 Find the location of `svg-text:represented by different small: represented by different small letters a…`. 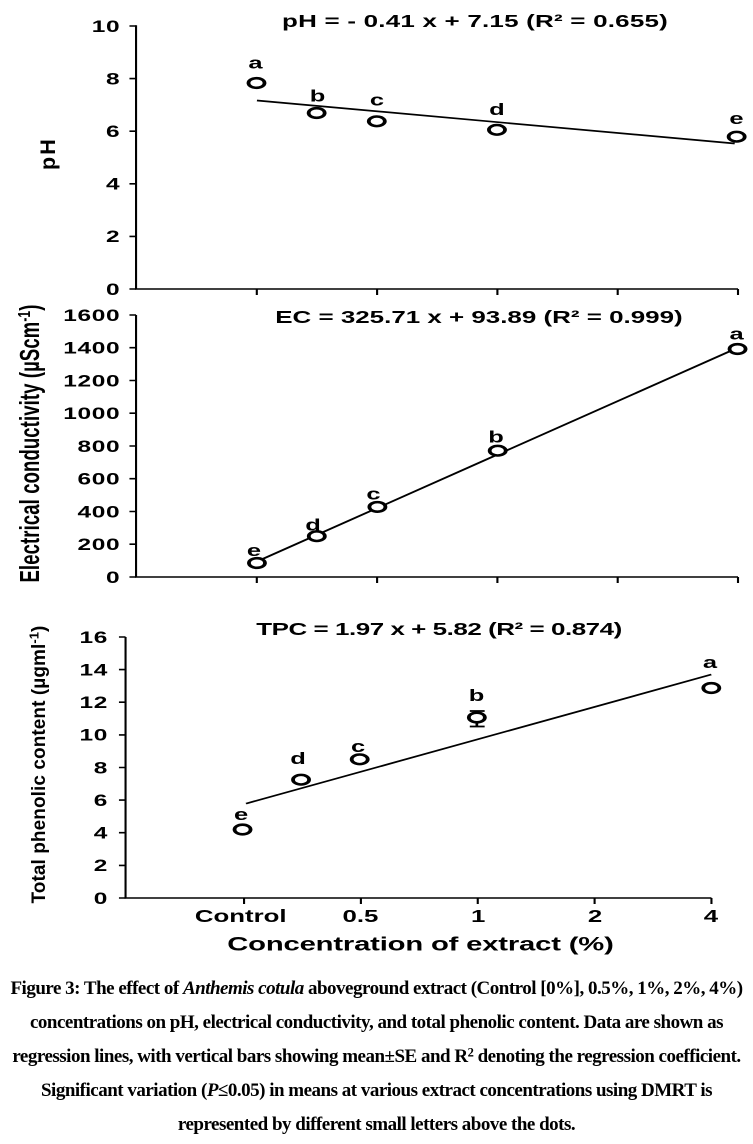

svg-text:represented by different small: represented by different small letters a… is located at coordinates (376, 1124).